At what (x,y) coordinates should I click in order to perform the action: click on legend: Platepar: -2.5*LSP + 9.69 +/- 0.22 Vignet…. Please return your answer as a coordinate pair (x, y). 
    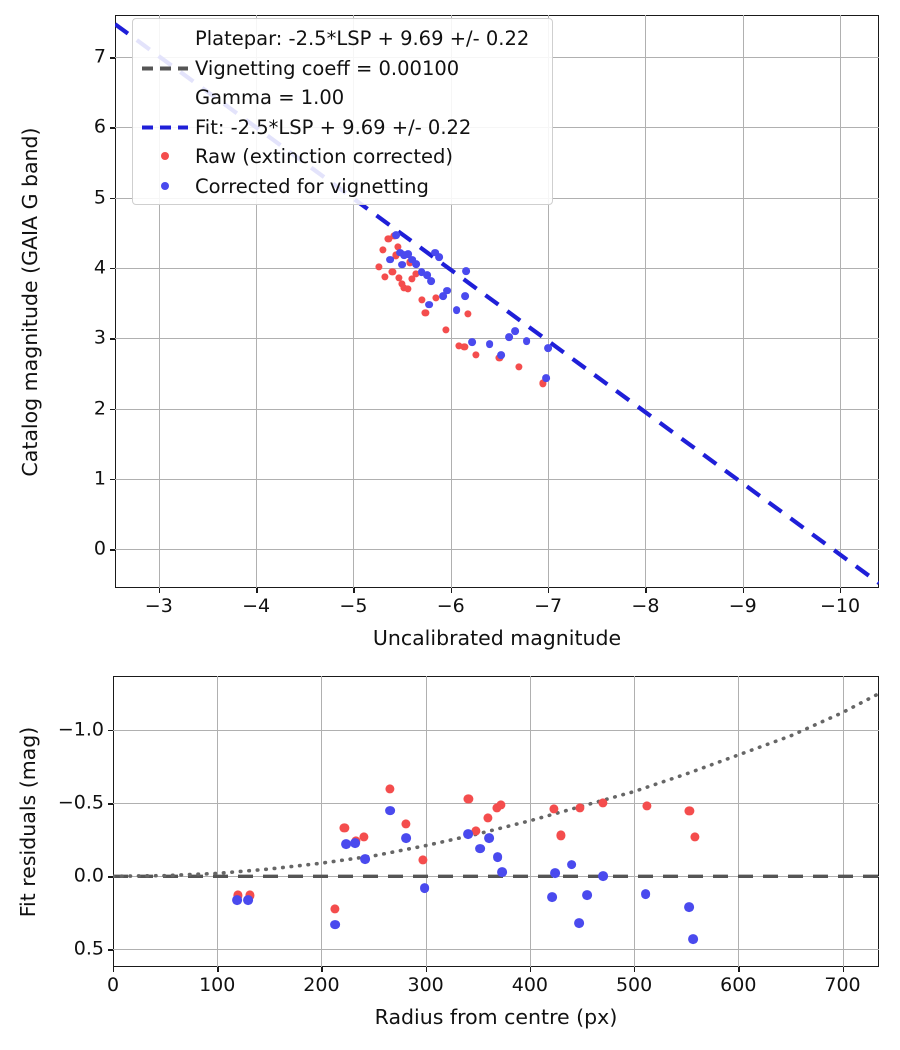
    Looking at the image, I should click on (342, 111).